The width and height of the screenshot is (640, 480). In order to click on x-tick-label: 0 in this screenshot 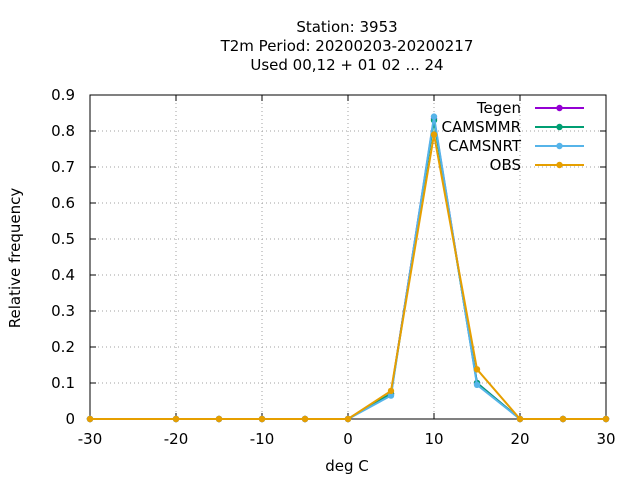, I will do `click(348, 439)`.